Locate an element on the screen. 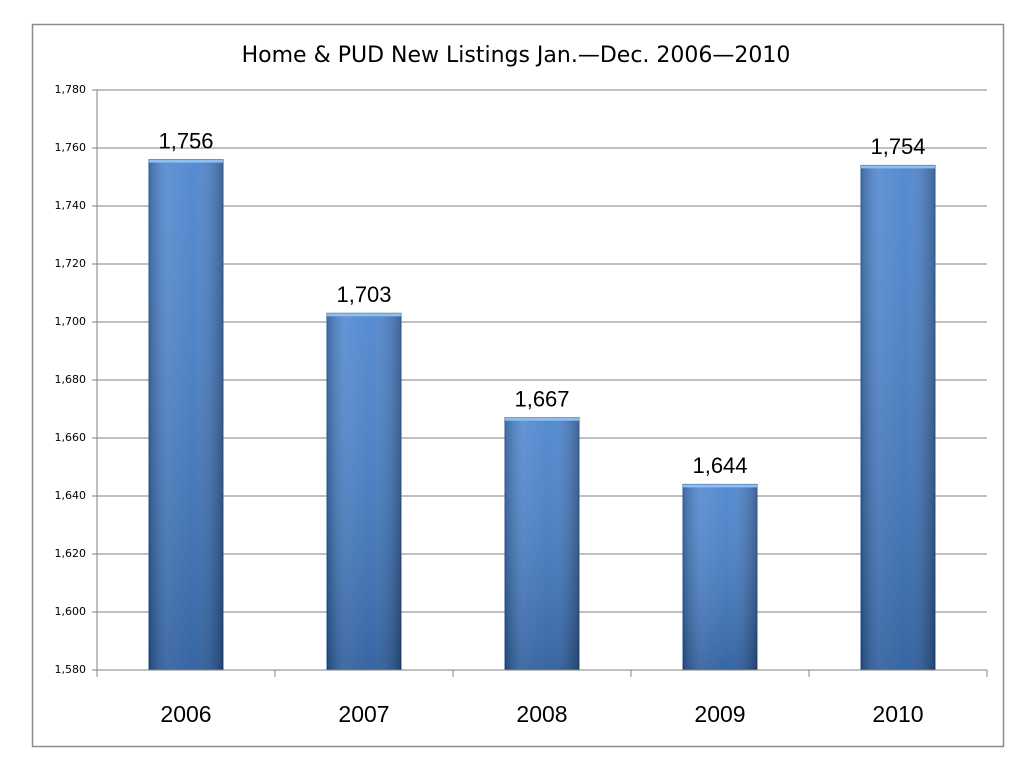 This screenshot has width=1024, height=769. y-tick-label: 1,780 is located at coordinates (71, 89).